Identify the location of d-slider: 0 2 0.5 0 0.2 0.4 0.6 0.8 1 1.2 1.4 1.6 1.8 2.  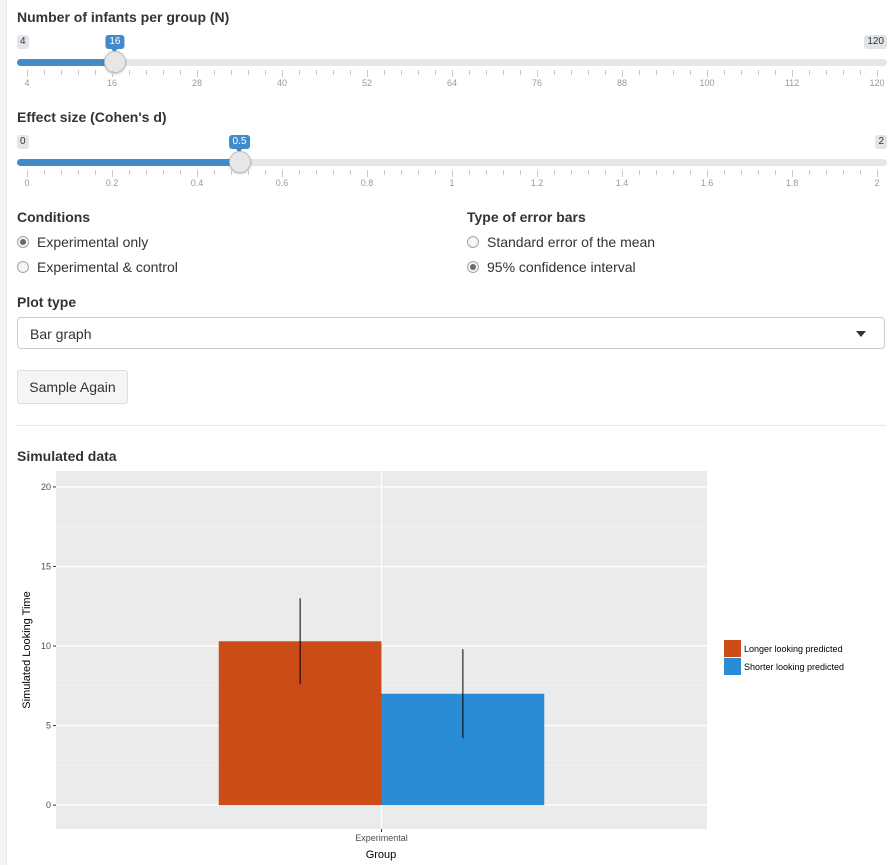
(452, 162).